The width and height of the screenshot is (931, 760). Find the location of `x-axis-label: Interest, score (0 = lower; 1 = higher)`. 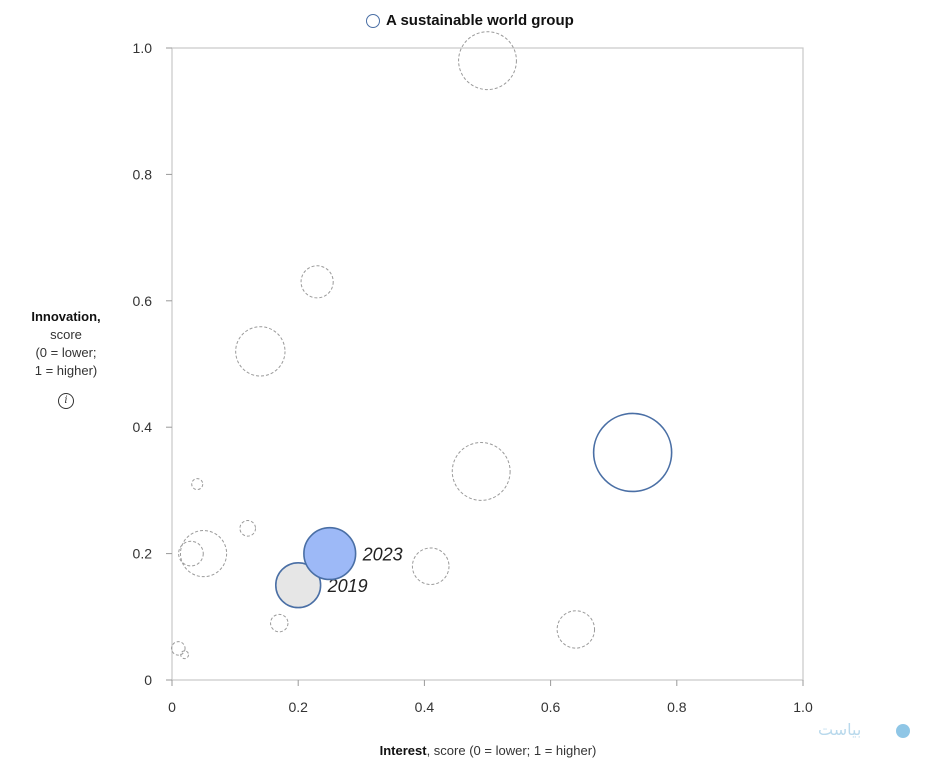

x-axis-label: Interest, score (0 = lower; 1 = higher) is located at coordinates (465, 750).